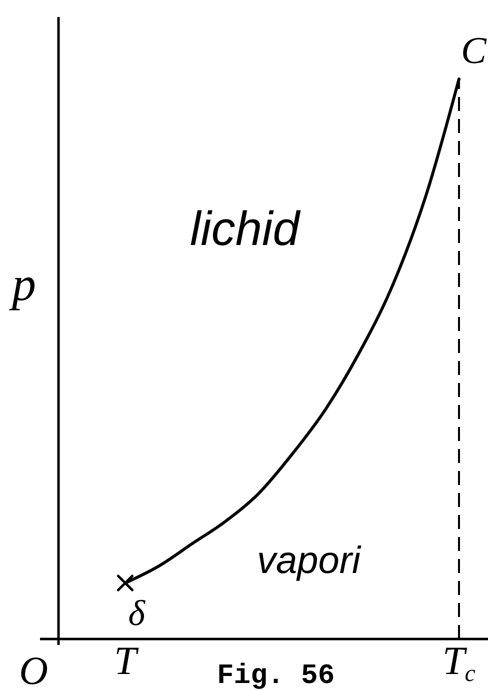  I want to click on annotation: C, so click(474, 51).